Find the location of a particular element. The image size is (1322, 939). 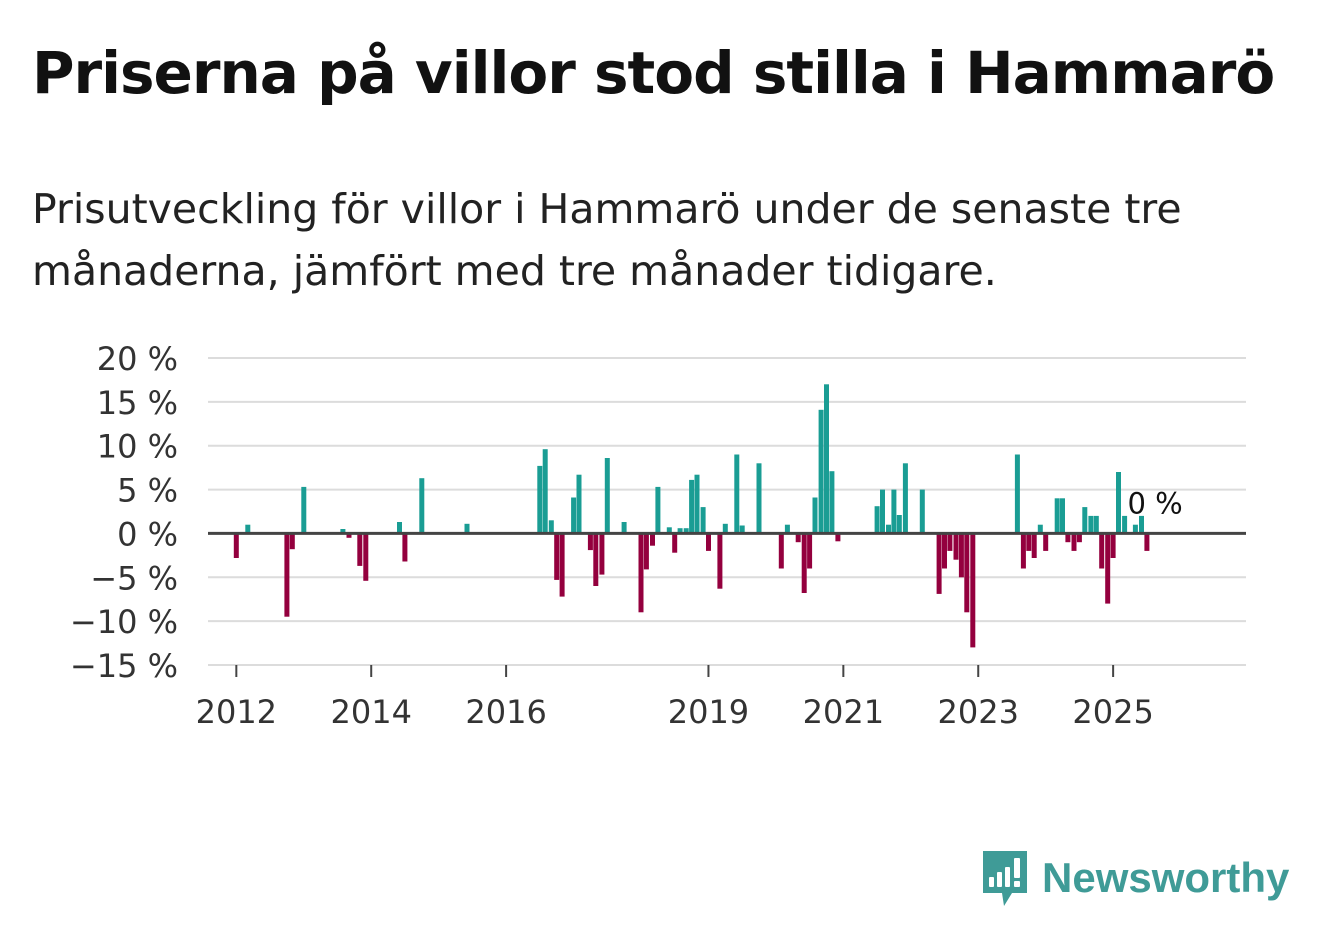

brand-logo: Newsworthy is located at coordinates (1134, 878).